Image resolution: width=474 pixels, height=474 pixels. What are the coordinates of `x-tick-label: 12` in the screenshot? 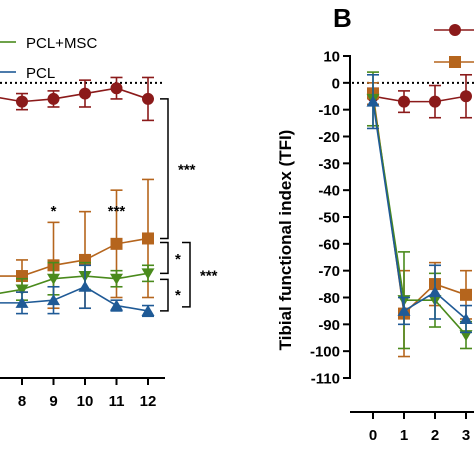 It's located at (148, 401).